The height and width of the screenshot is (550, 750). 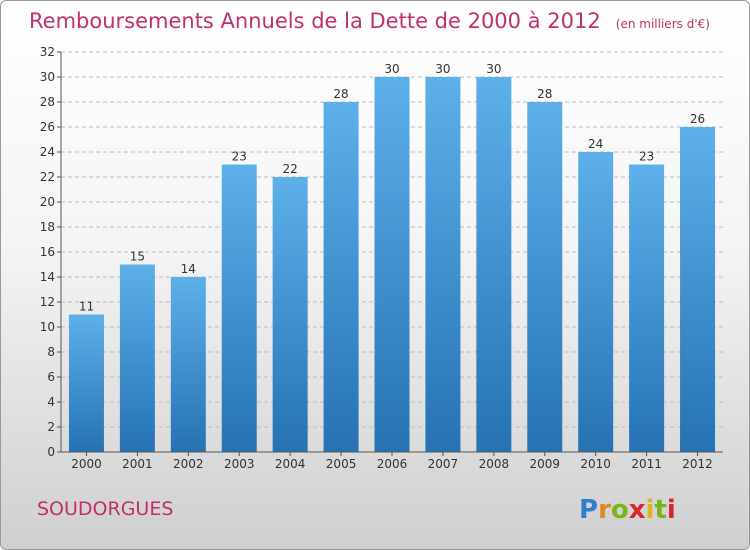 I want to click on bar-2007, so click(x=443, y=264).